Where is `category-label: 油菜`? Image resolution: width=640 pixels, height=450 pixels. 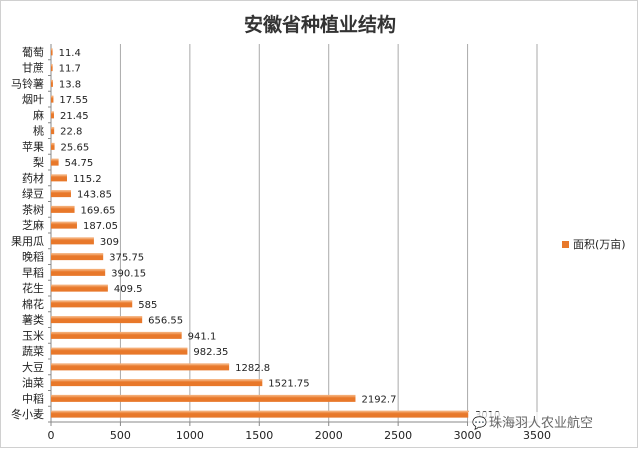 category-label: 油菜 is located at coordinates (33, 383).